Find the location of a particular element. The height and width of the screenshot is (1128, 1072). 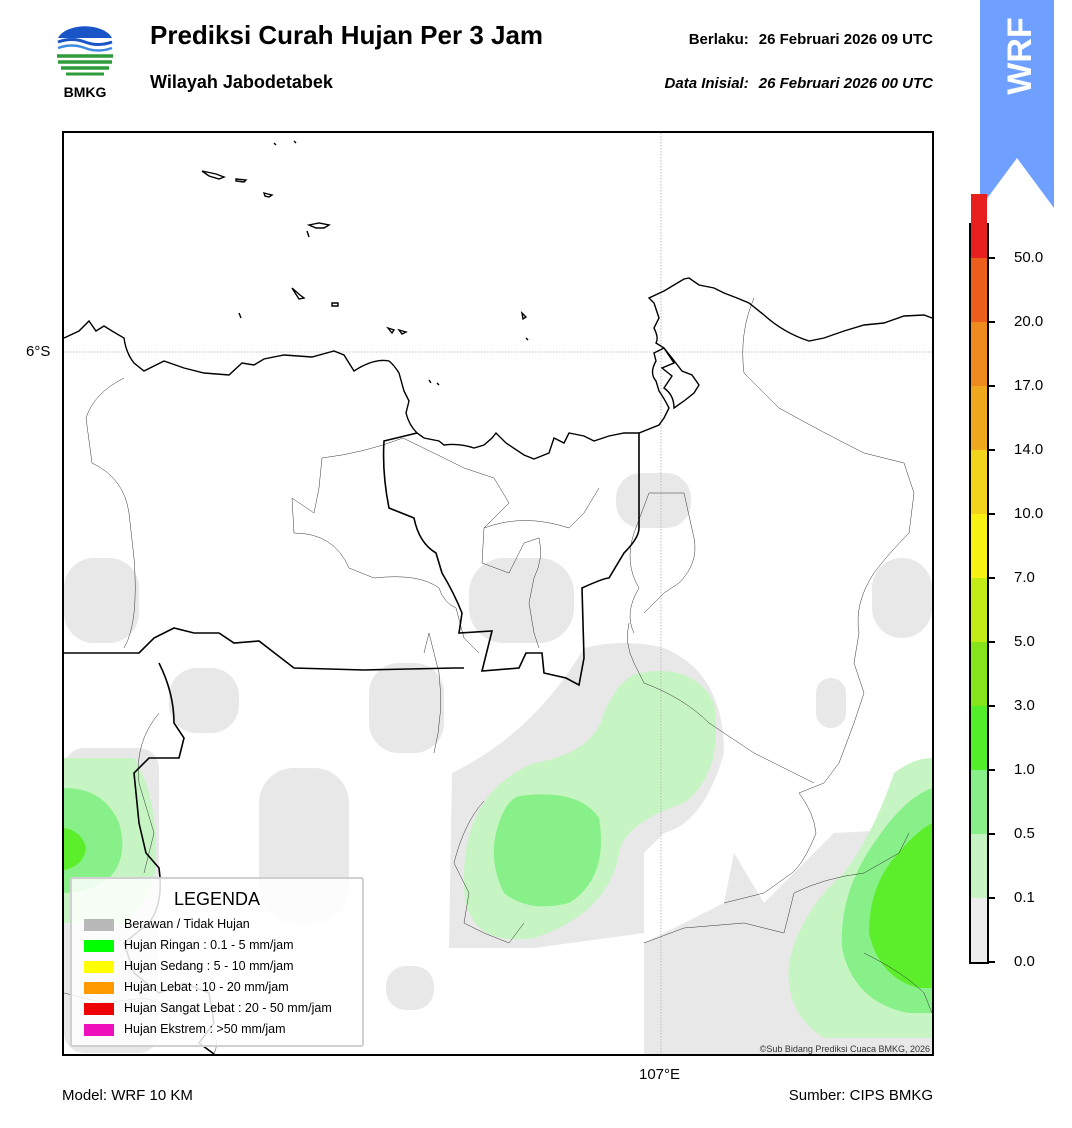

colorbar-label: 17.0 is located at coordinates (1029, 385).